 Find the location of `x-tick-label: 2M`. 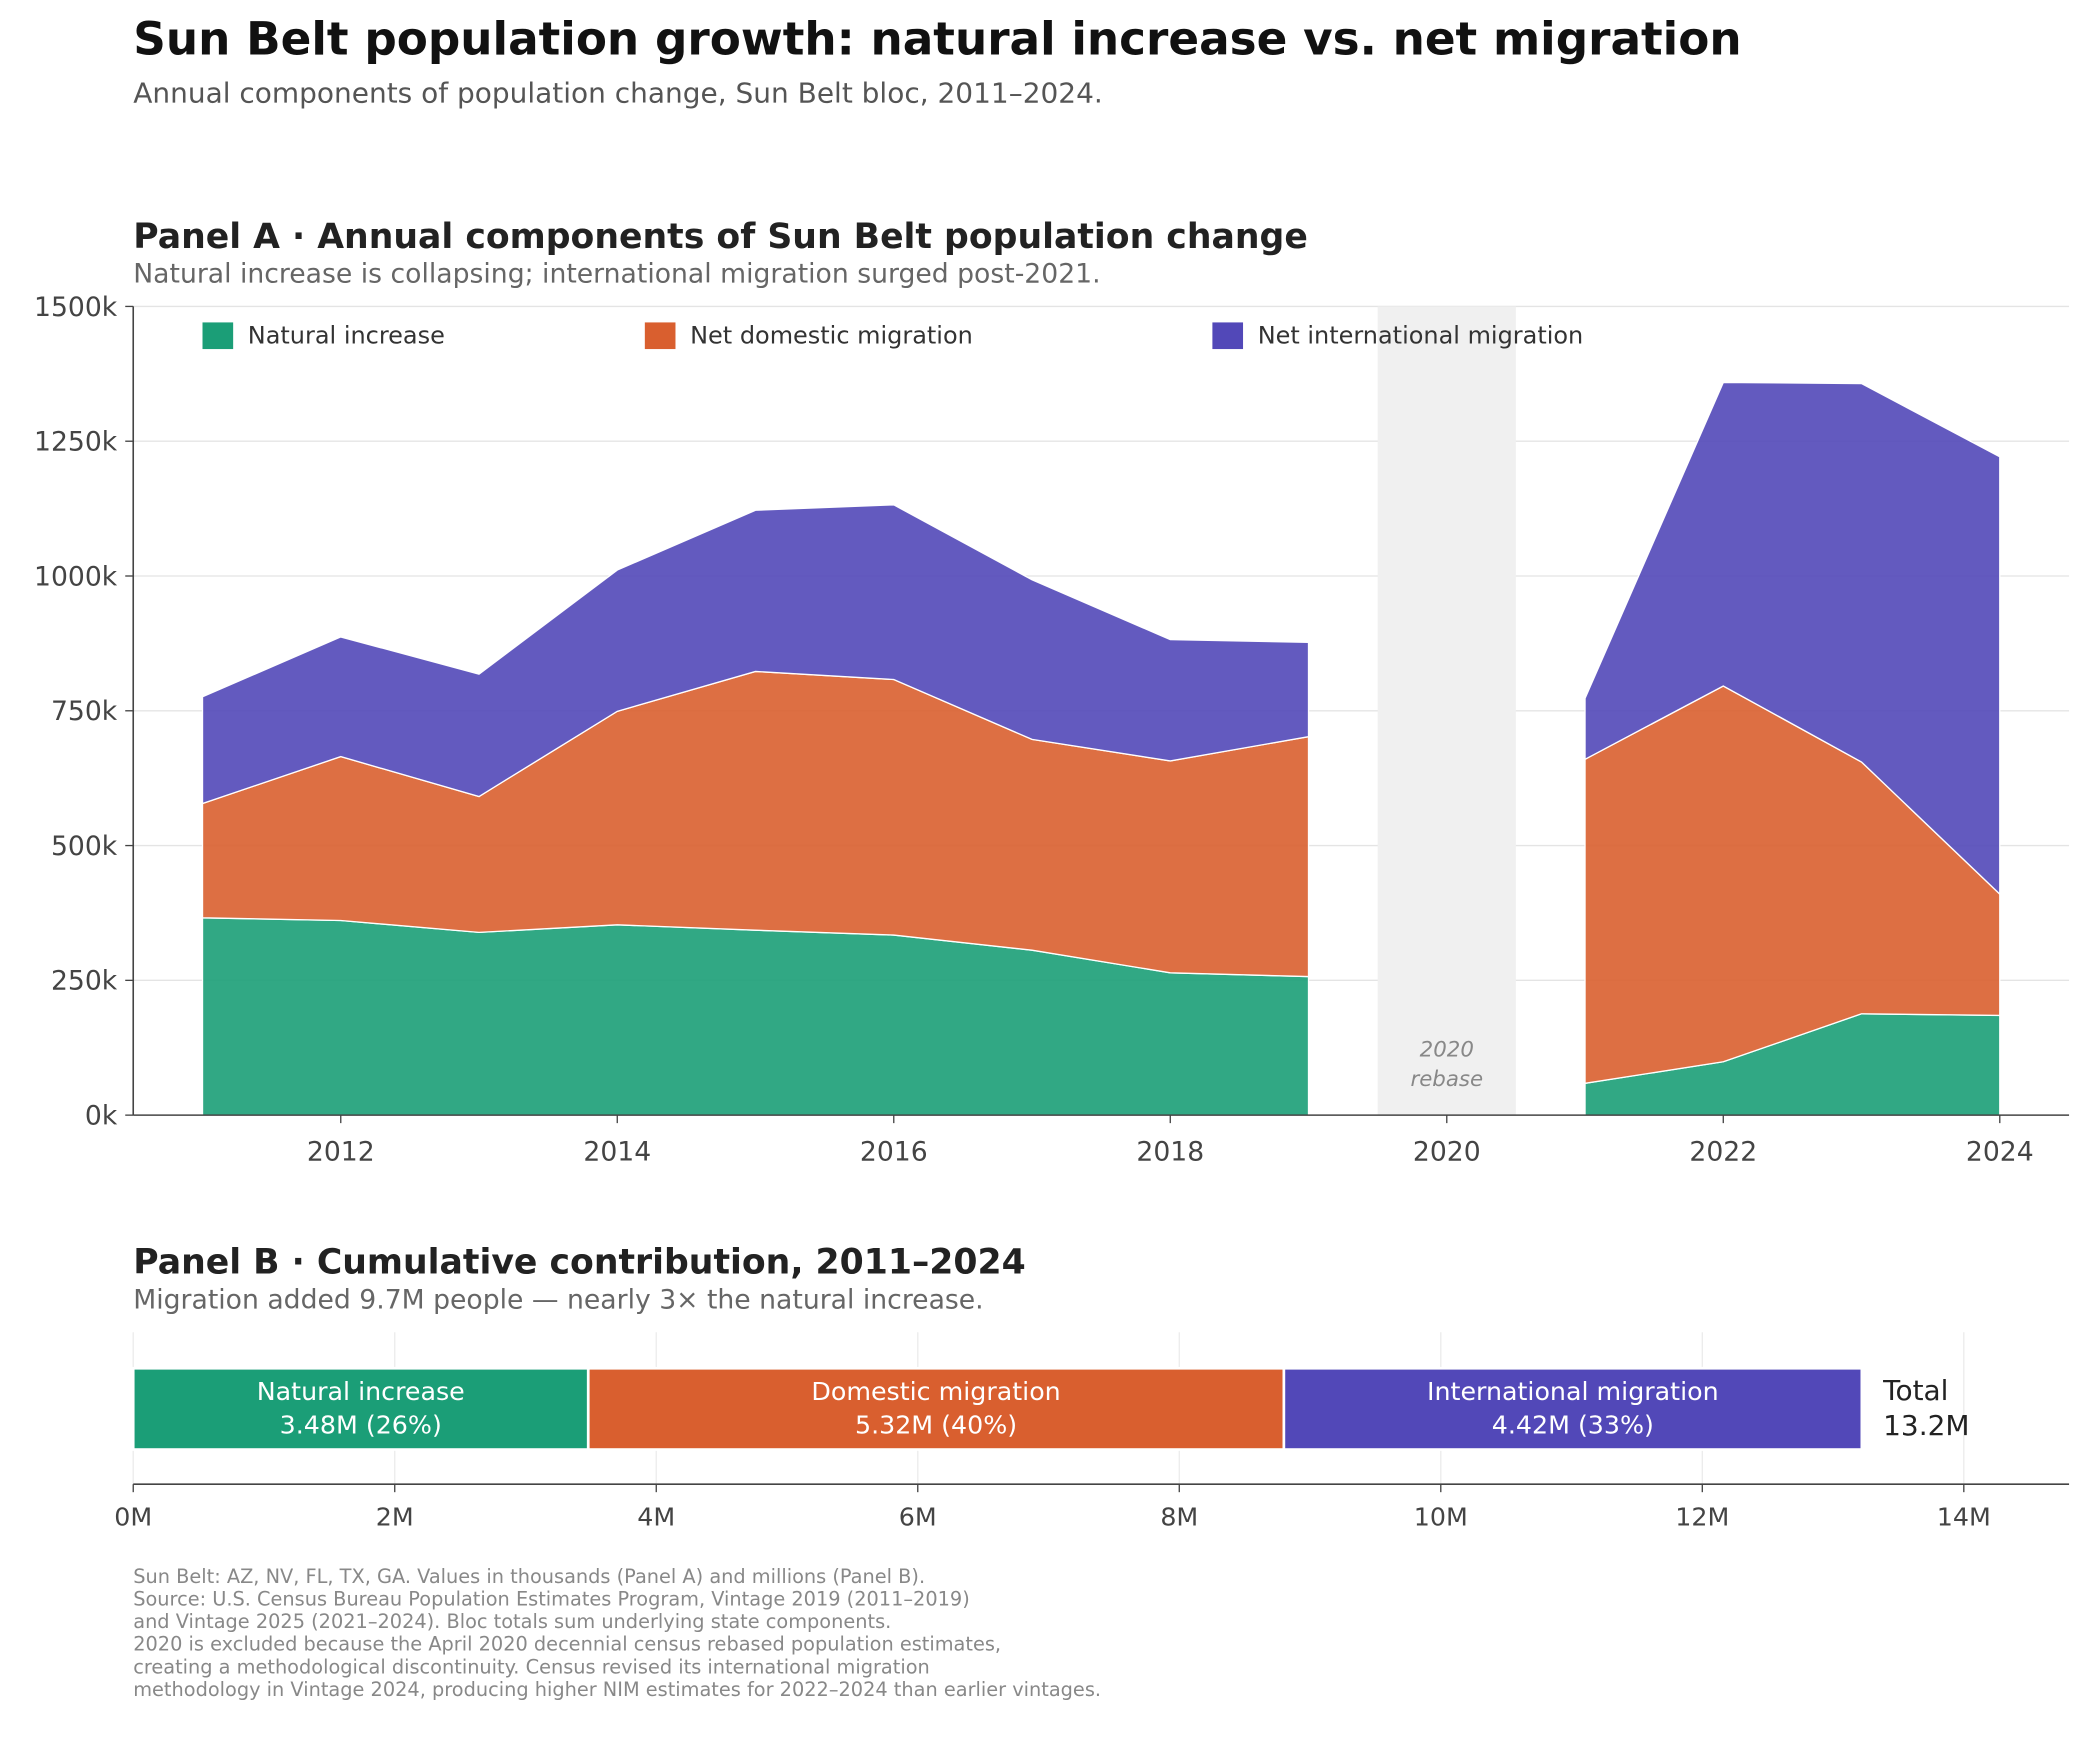

x-tick-label: 2M is located at coordinates (395, 1516).